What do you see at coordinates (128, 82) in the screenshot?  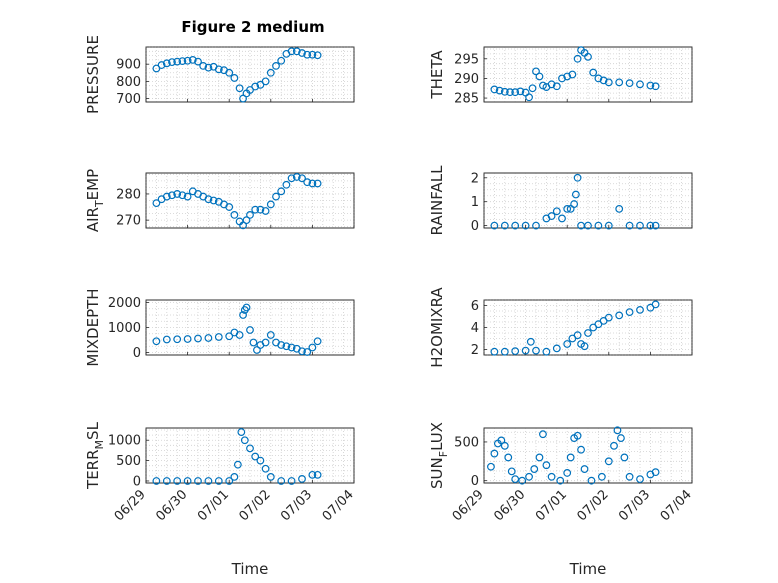 I see `y-tick-label: 800` at bounding box center [128, 82].